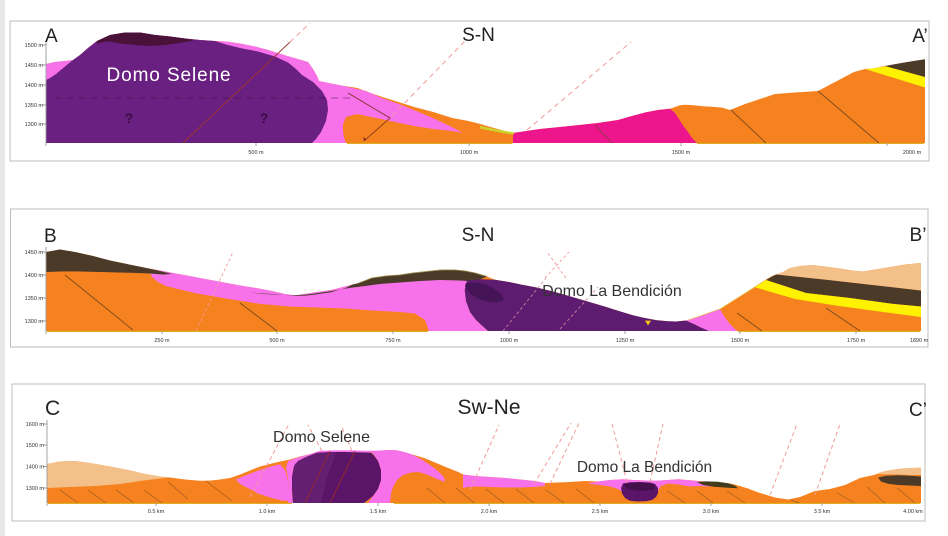 This screenshot has width=948, height=536. I want to click on svg-text: 2000 m, so click(912, 153).